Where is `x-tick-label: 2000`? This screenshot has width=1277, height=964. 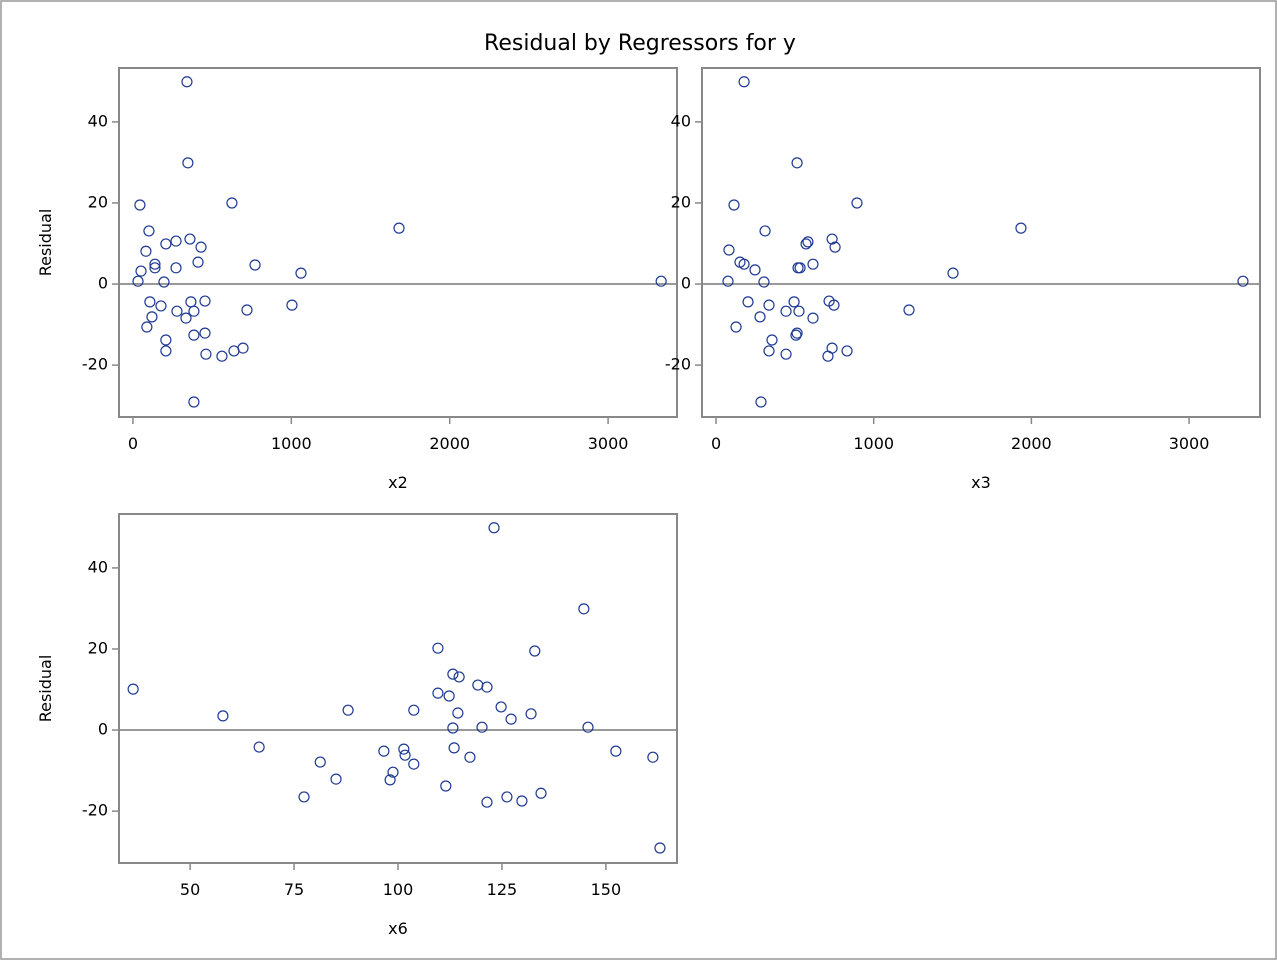 x-tick-label: 2000 is located at coordinates (449, 443).